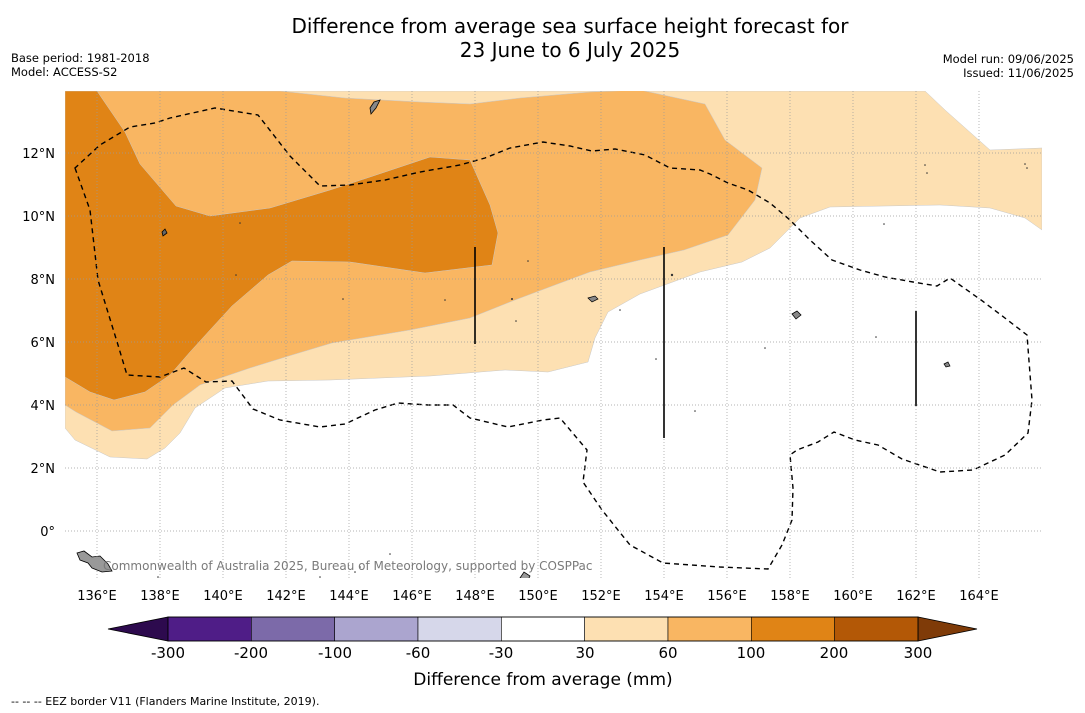 Image resolution: width=1085 pixels, height=713 pixels. I want to click on island-guam, so click(375, 107).